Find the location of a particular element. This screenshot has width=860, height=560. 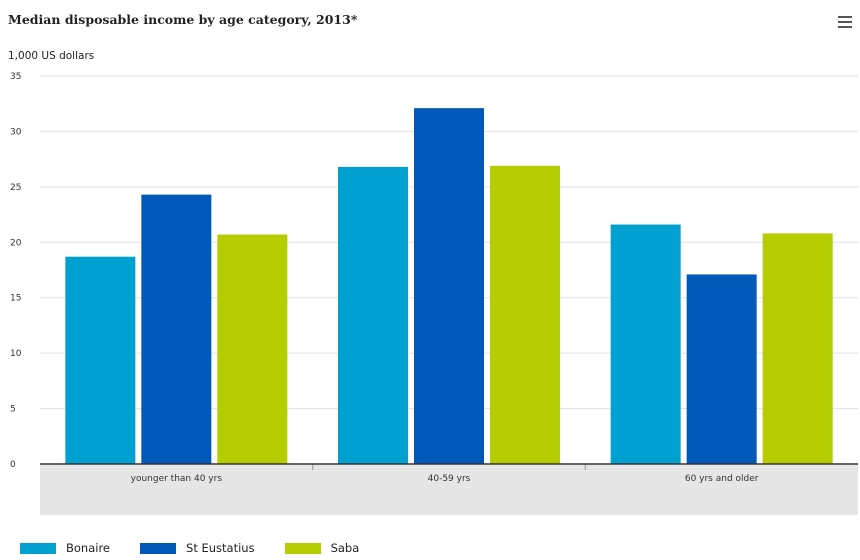

y-tick-label: 0 is located at coordinates (13, 465).